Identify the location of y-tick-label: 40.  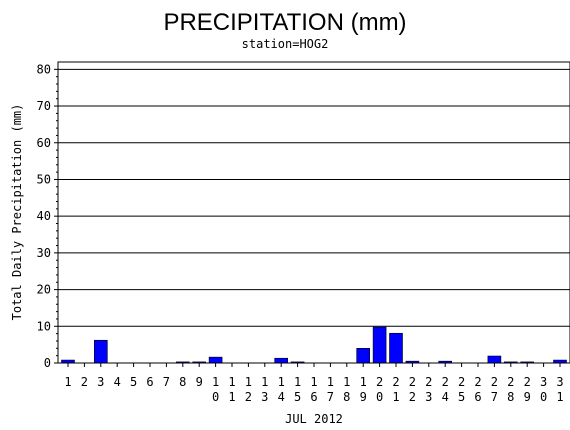
(44, 216).